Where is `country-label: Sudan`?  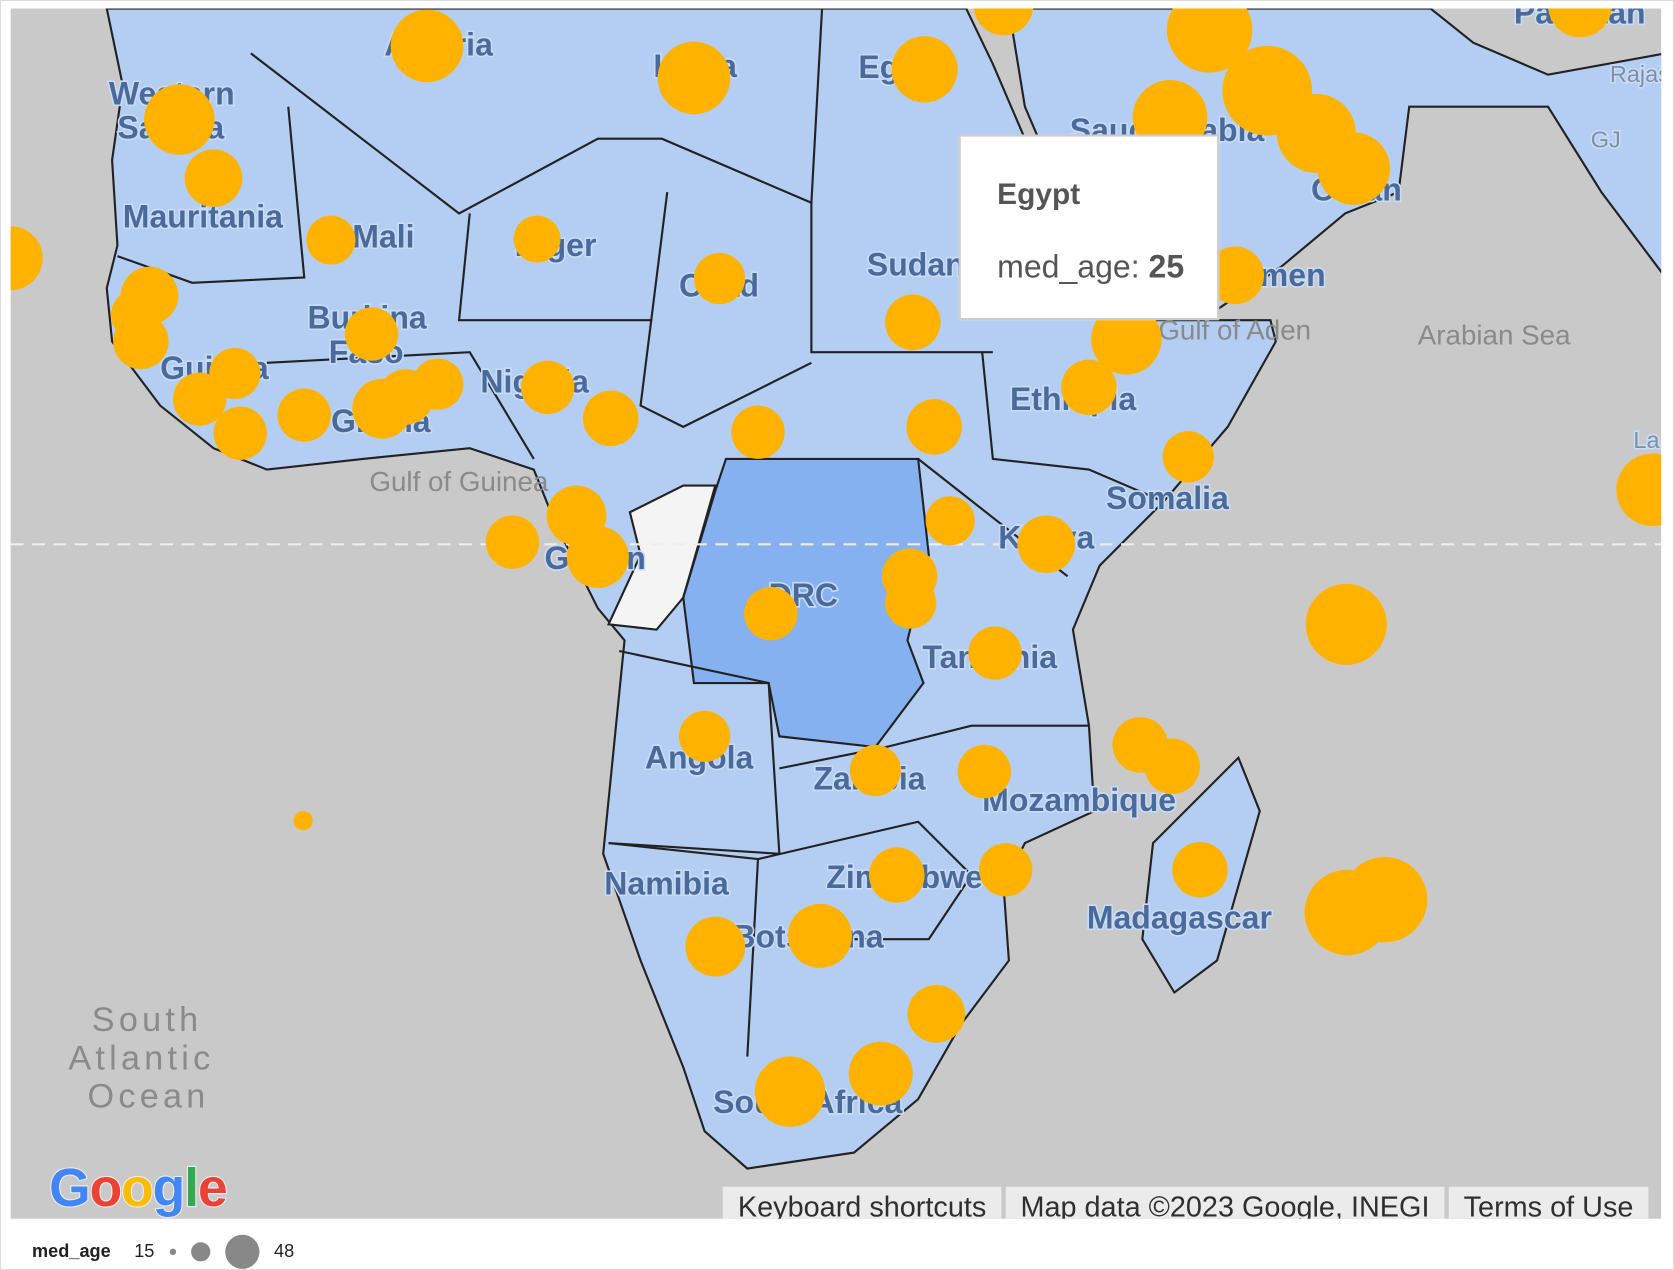
country-label: Sudan is located at coordinates (916, 264).